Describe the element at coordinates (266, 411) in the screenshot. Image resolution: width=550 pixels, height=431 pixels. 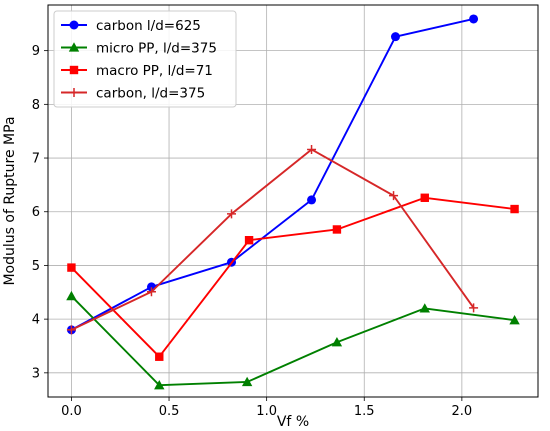
I see `x-tick-label: 1.0` at that location.